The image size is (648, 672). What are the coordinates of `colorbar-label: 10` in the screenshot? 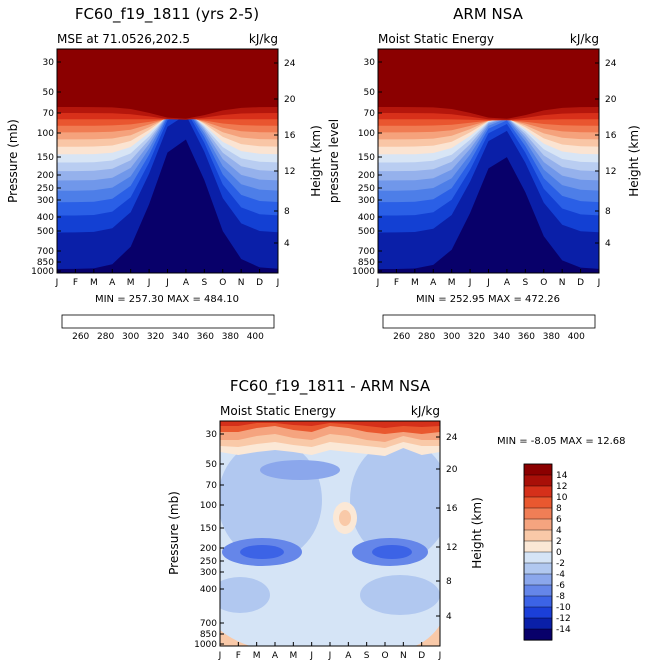 It's located at (562, 498).